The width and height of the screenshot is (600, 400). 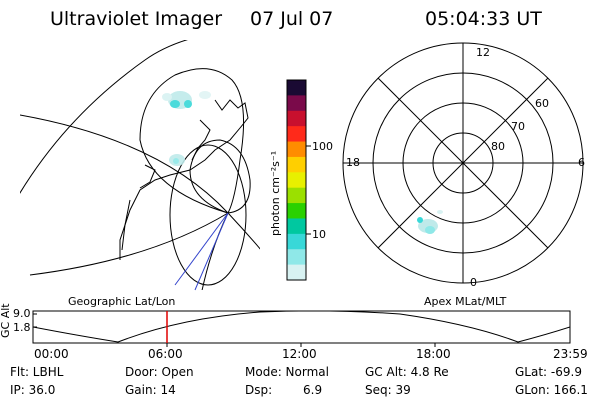 What do you see at coordinates (430, 222) in the screenshot?
I see `aurora-emission-polar` at bounding box center [430, 222].